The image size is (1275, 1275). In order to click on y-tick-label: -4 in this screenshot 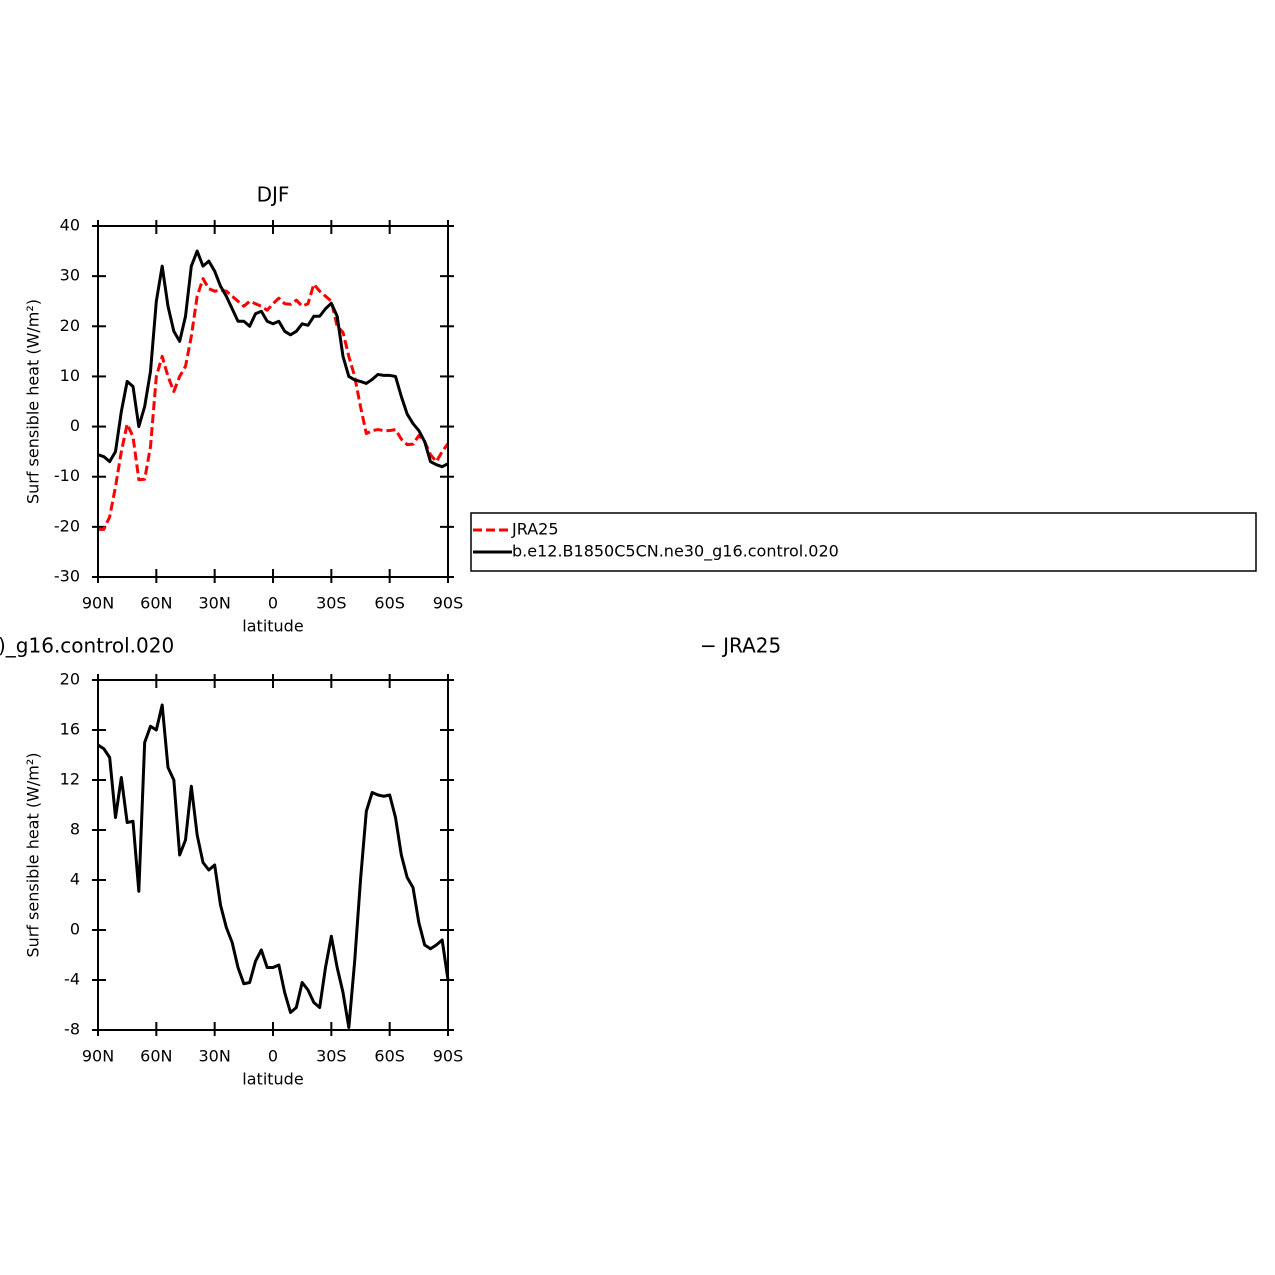, I will do `click(72, 979)`.